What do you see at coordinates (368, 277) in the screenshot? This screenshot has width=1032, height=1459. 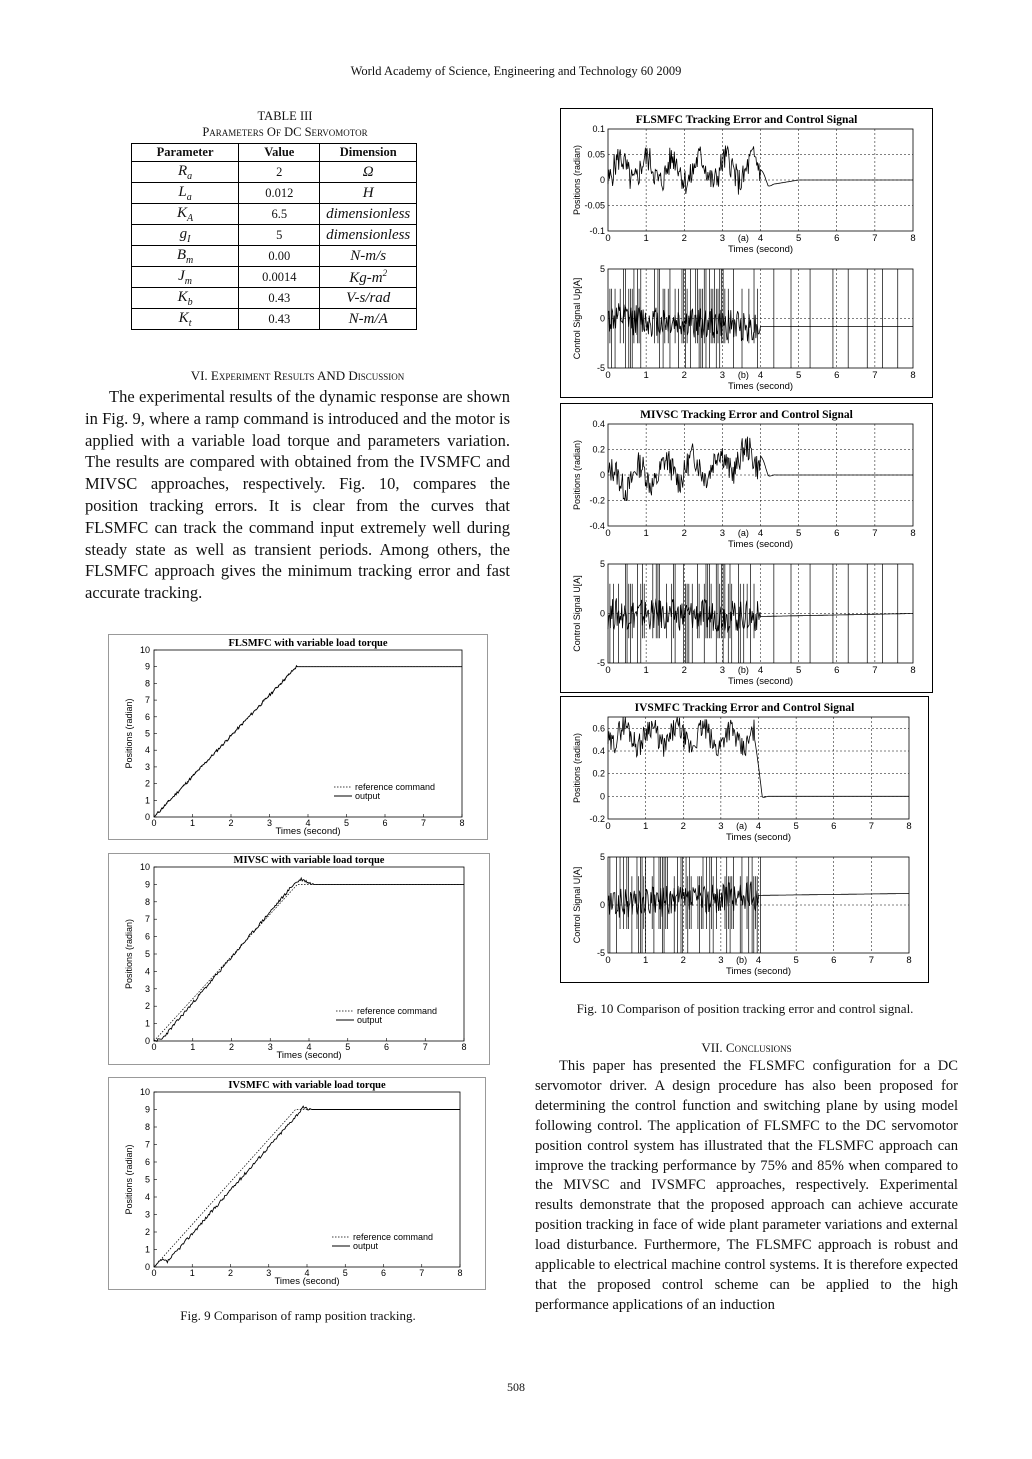 I see `parameter-dimension: Kg-m2` at bounding box center [368, 277].